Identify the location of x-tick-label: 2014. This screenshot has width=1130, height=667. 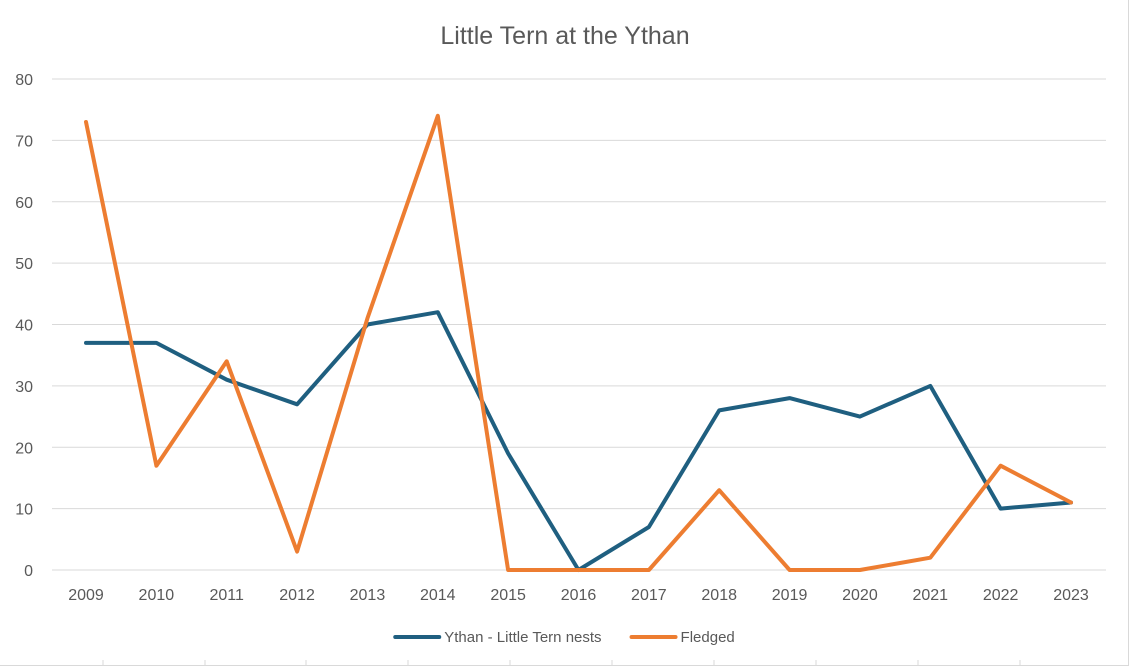
(438, 595).